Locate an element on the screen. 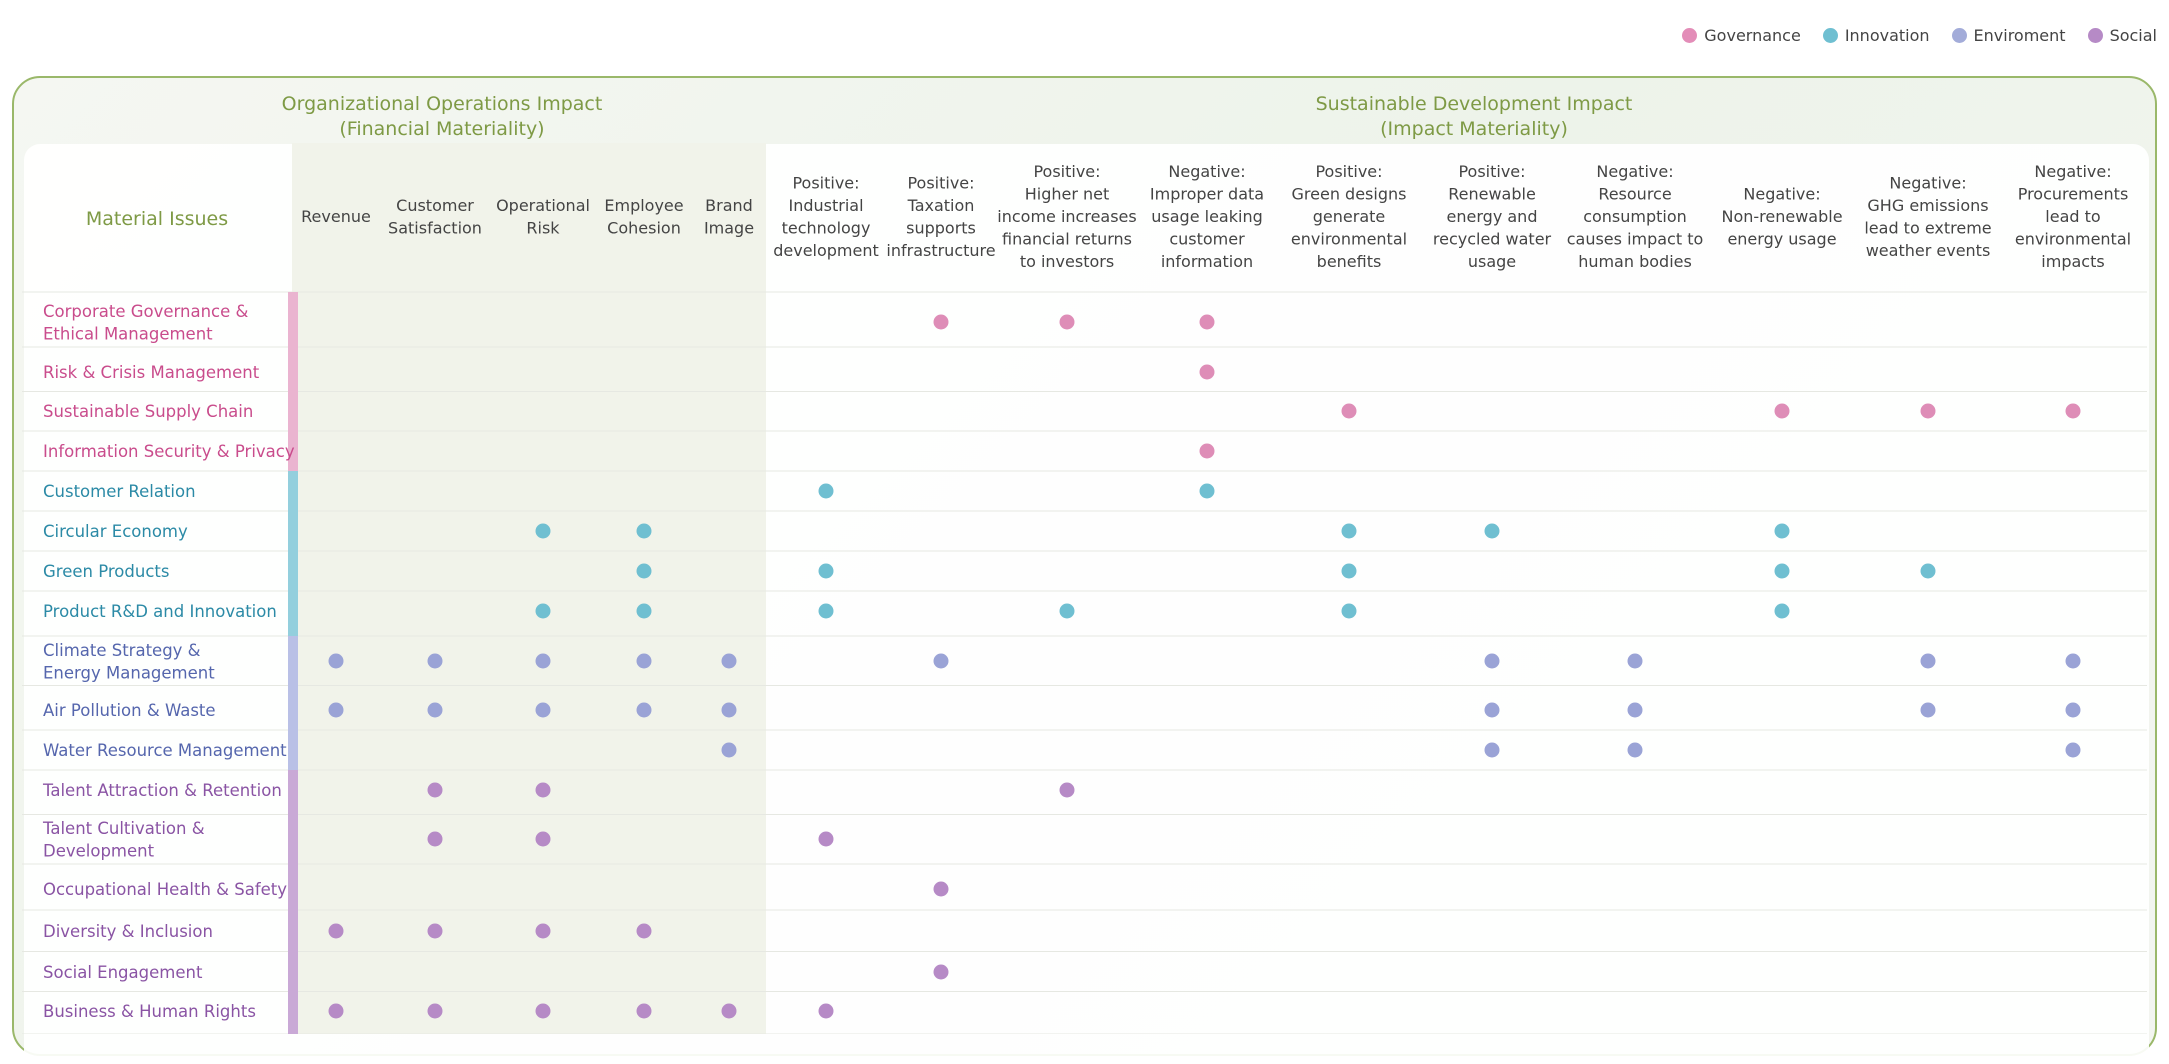  column-header-12: Negative: Non-renewable energy usage is located at coordinates (1781, 217).